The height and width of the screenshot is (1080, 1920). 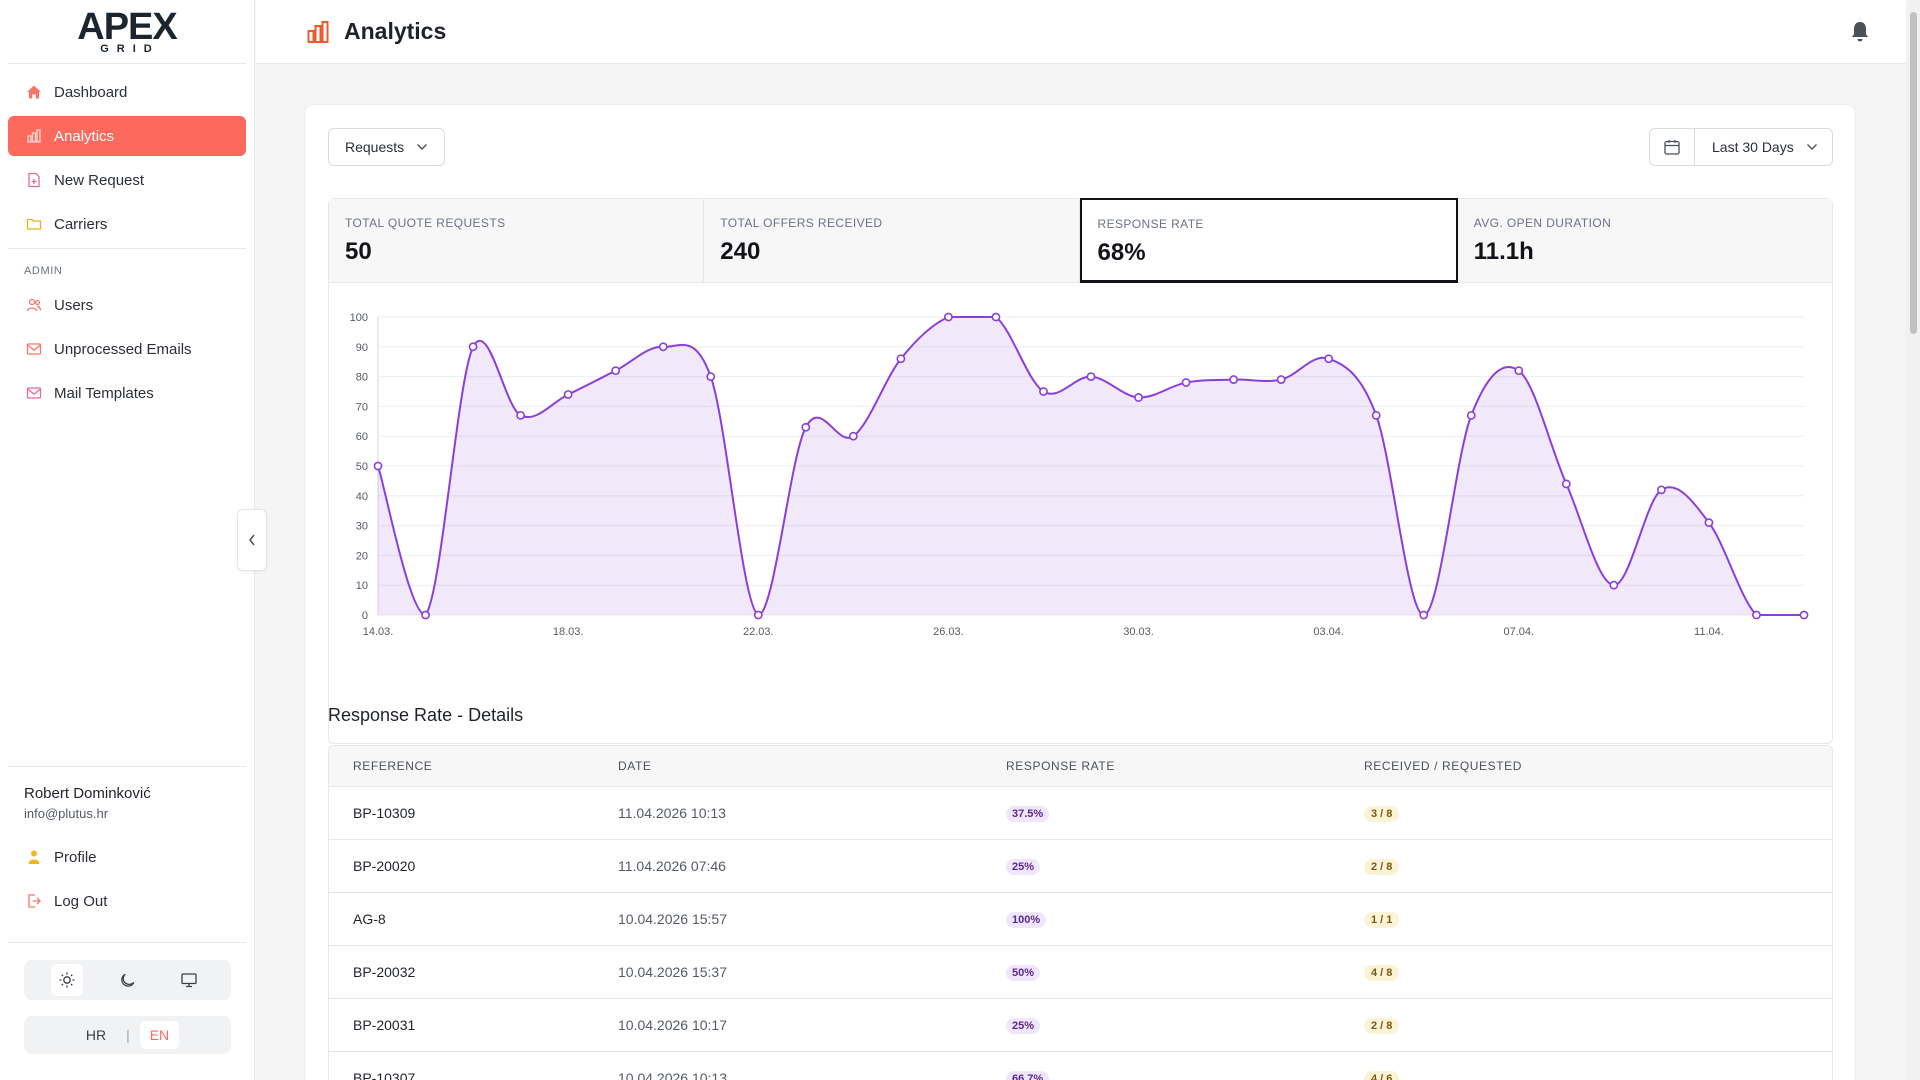 What do you see at coordinates (1672, 147) in the screenshot?
I see `calendar-button` at bounding box center [1672, 147].